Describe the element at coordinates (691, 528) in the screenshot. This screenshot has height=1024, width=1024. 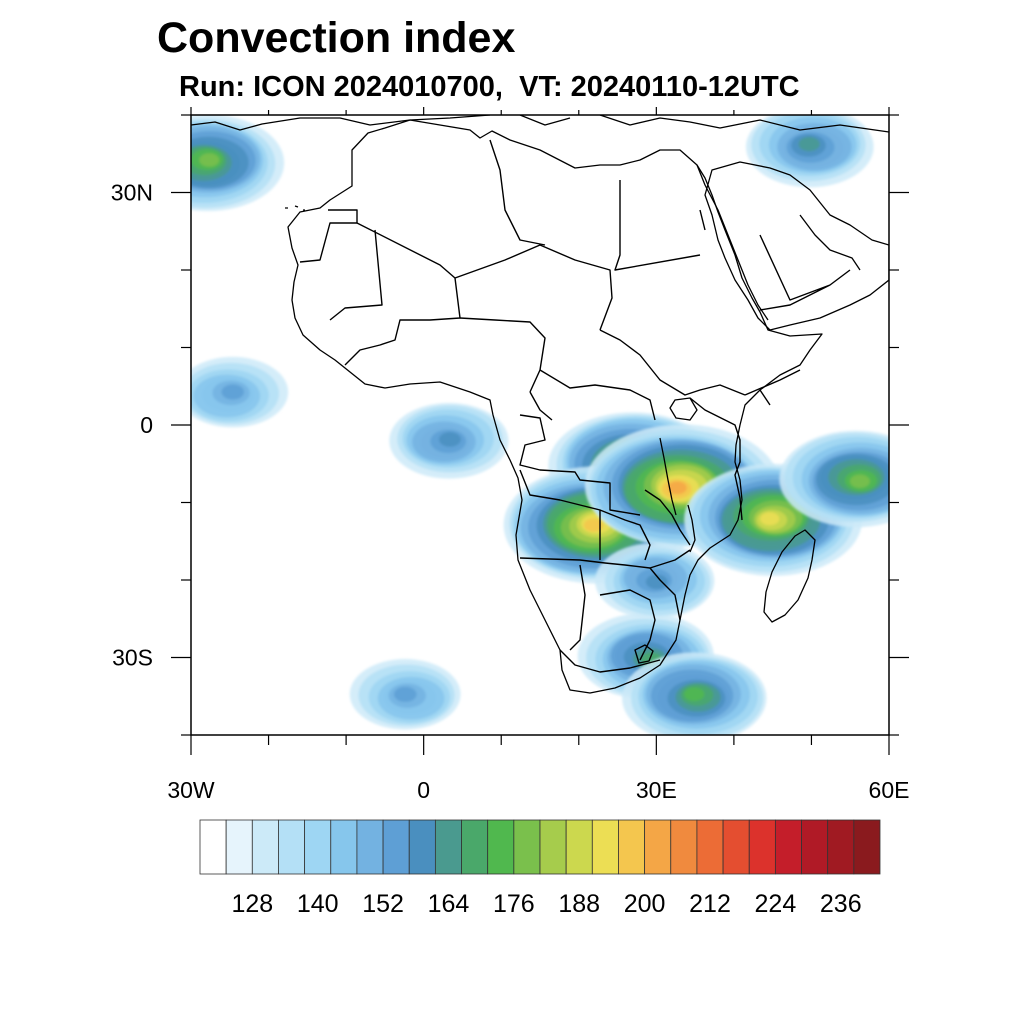
I see `lake-malawi` at that location.